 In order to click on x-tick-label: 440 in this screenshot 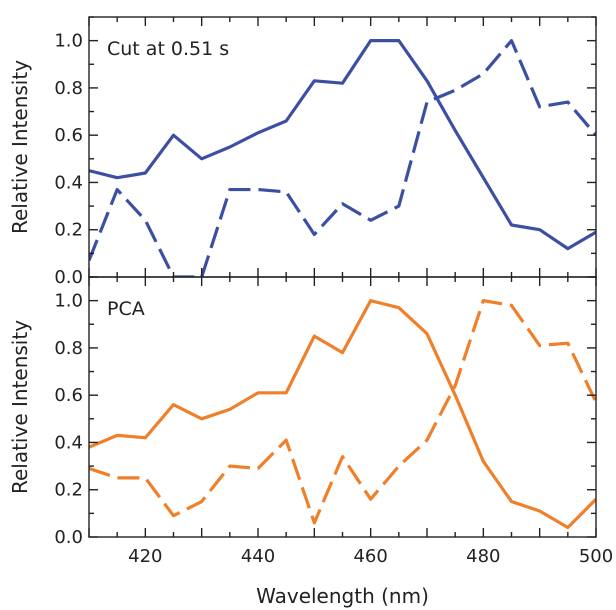, I will do `click(258, 556)`.